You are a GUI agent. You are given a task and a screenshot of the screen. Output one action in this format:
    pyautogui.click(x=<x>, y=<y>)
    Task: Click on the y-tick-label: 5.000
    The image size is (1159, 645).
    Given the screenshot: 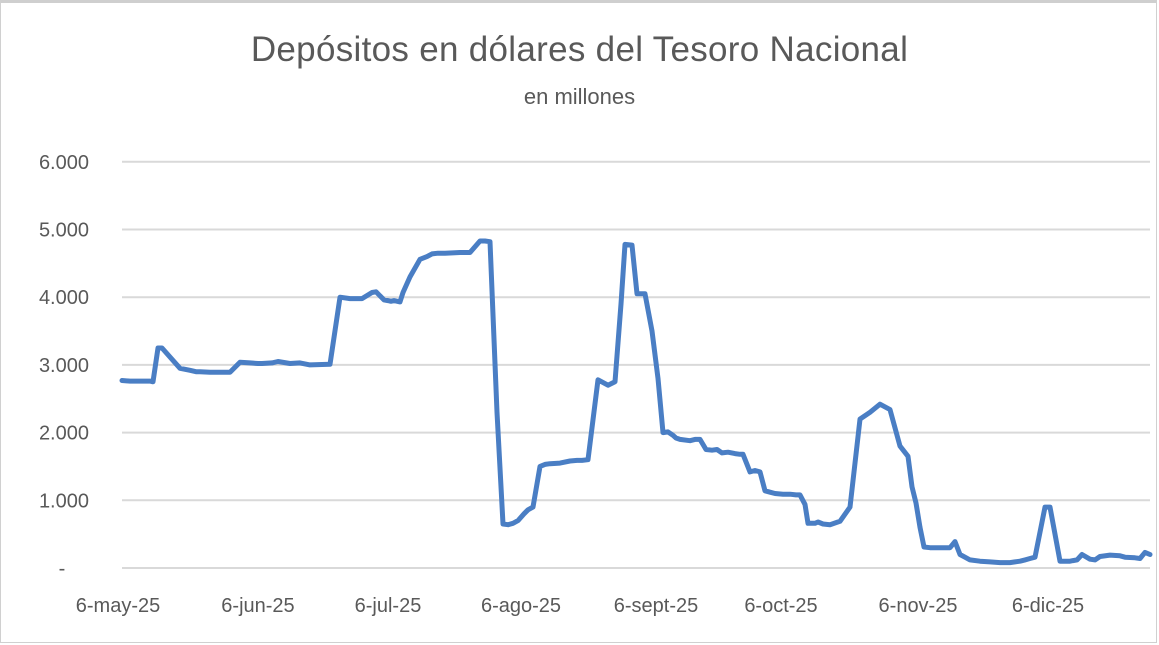 What is the action you would take?
    pyautogui.click(x=64, y=231)
    